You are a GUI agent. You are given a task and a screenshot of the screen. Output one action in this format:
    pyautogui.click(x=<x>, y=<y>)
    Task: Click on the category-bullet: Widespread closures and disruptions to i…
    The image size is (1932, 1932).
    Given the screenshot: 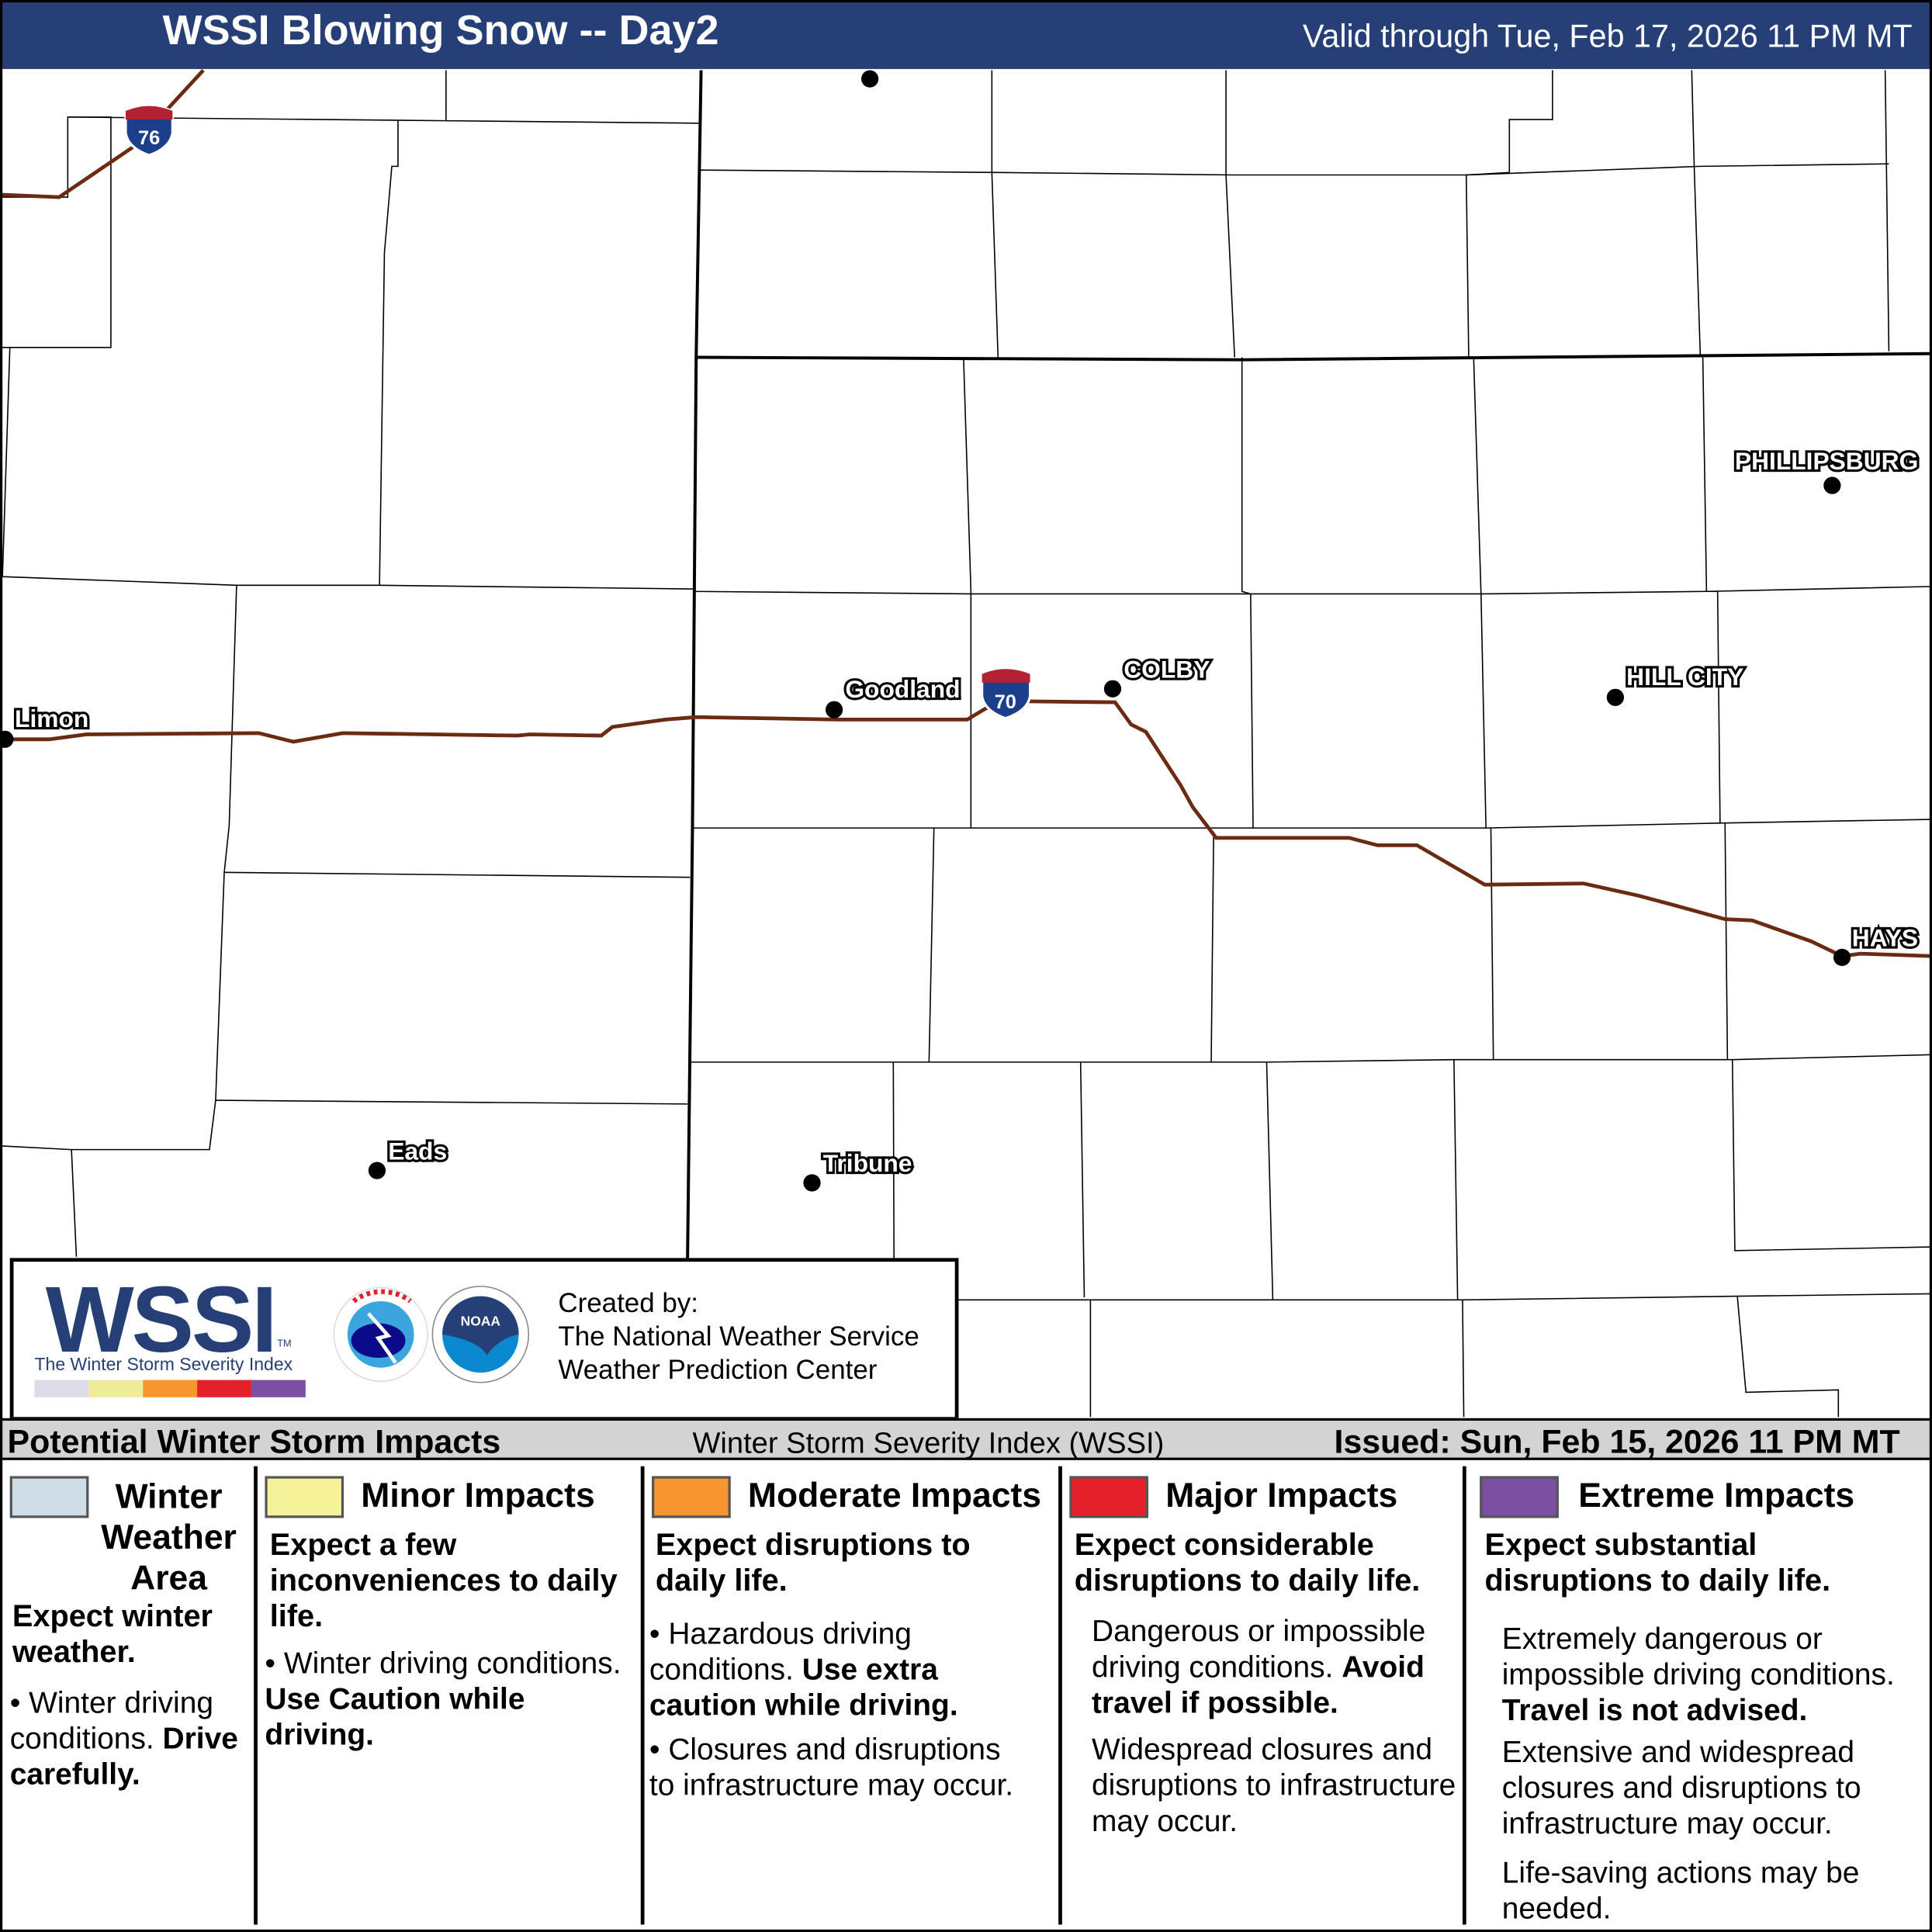 What is the action you would take?
    pyautogui.click(x=1276, y=1786)
    